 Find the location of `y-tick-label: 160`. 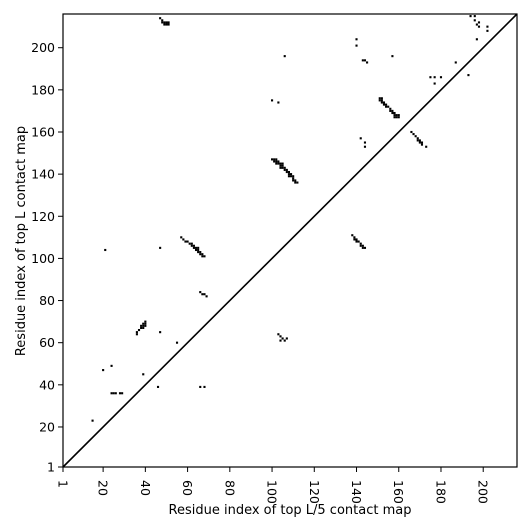

y-tick-label: 160 is located at coordinates (43, 131).